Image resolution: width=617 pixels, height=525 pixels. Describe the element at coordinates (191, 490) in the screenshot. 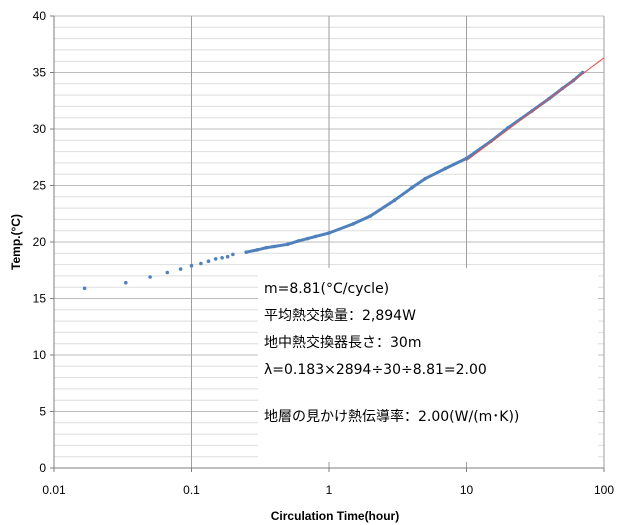

I see `x-tick-label: 0.1` at that location.